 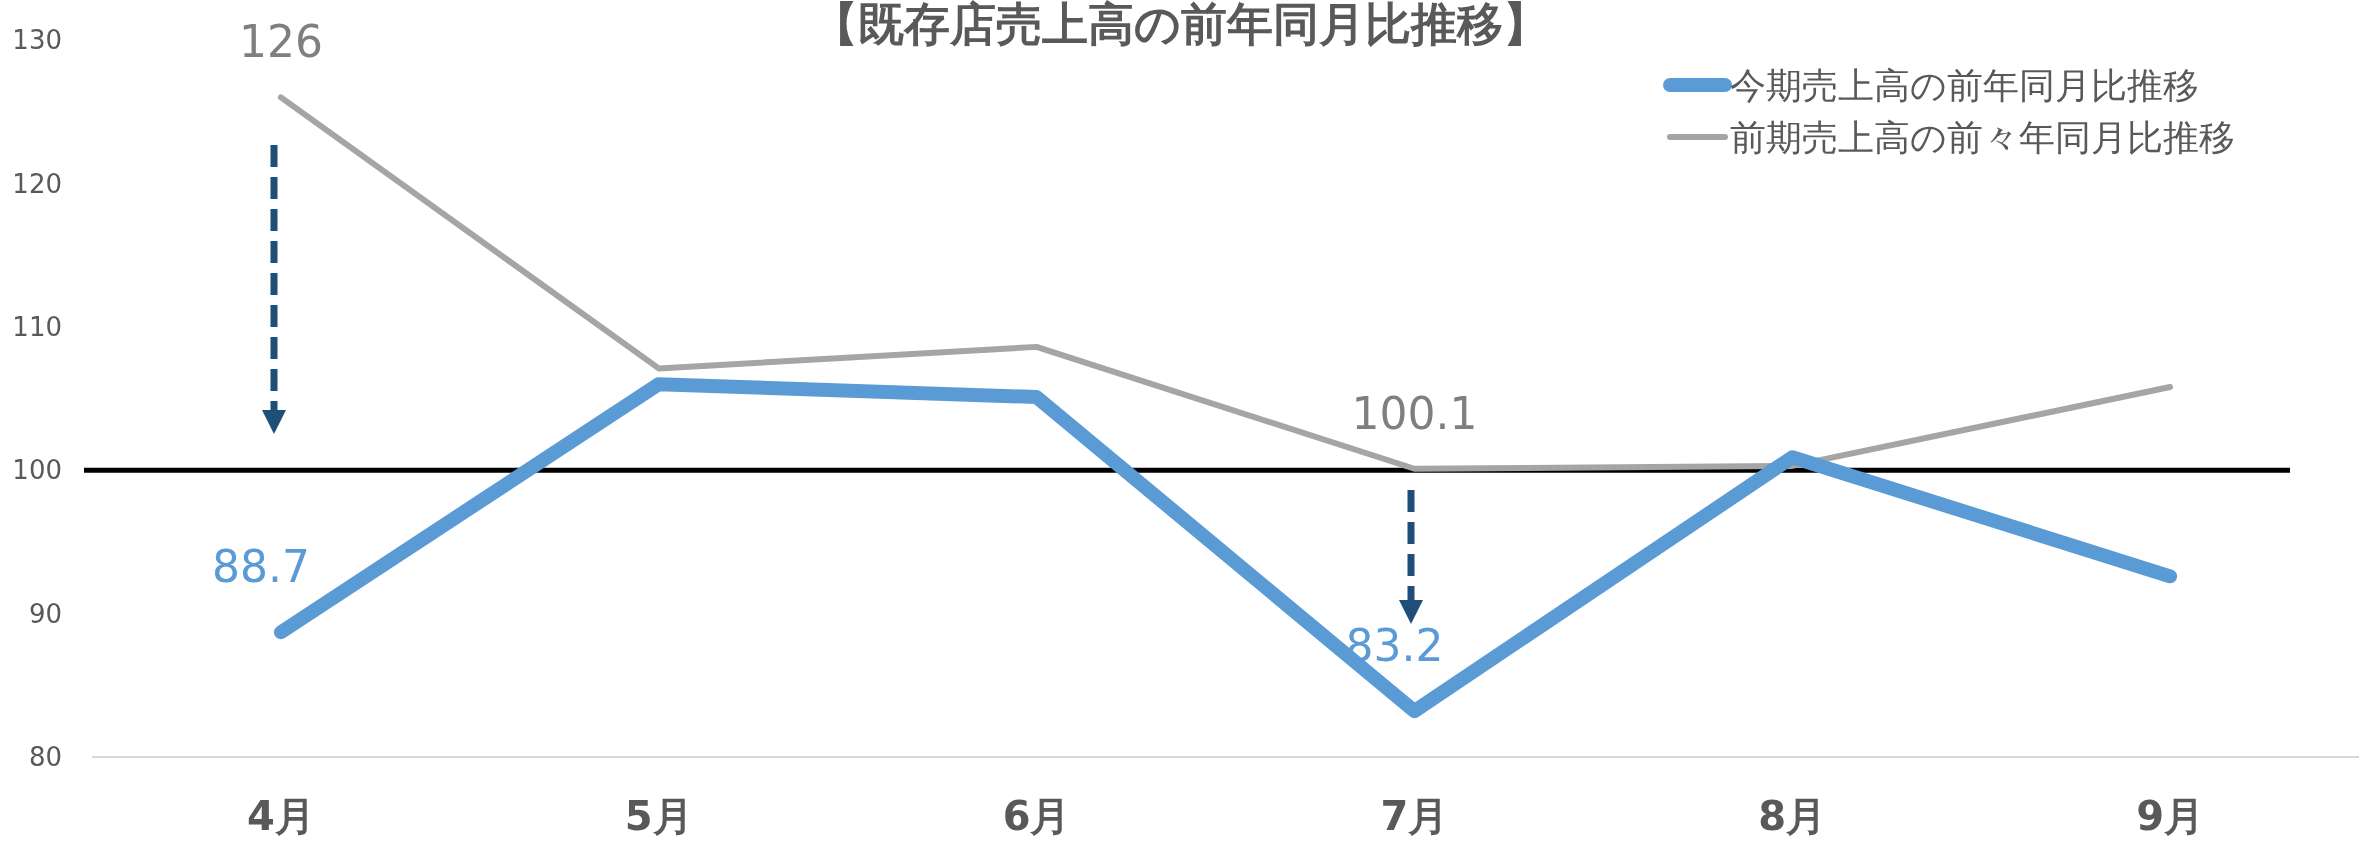 What do you see at coordinates (45, 757) in the screenshot?
I see `y-tick-label: 80` at bounding box center [45, 757].